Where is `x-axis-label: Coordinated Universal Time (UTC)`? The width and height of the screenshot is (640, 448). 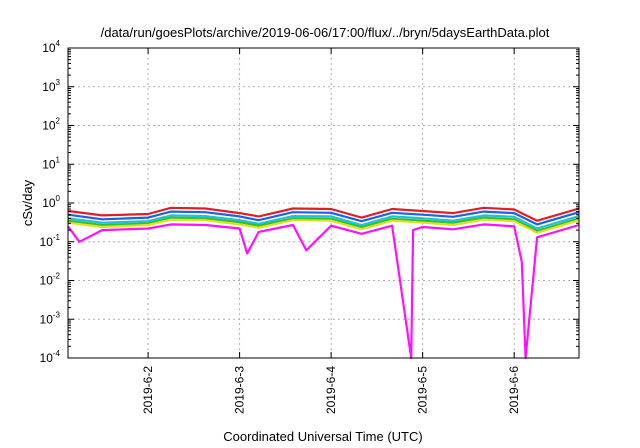
x-axis-label: Coordinated Universal Time (UTC) is located at coordinates (322, 436).